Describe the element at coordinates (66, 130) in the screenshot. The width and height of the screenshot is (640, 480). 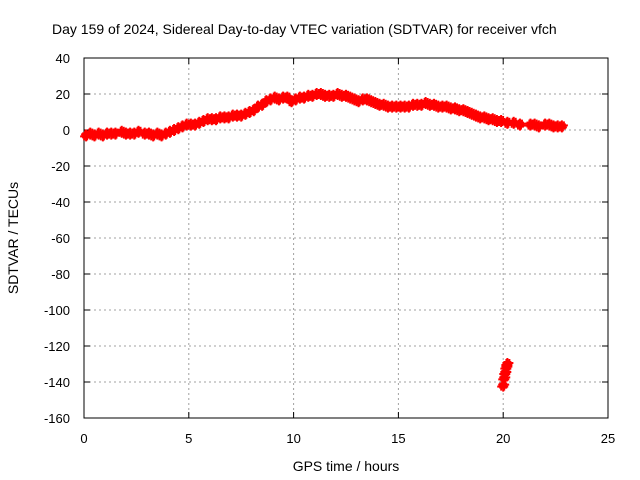
I see `y-tick-label: 0` at that location.